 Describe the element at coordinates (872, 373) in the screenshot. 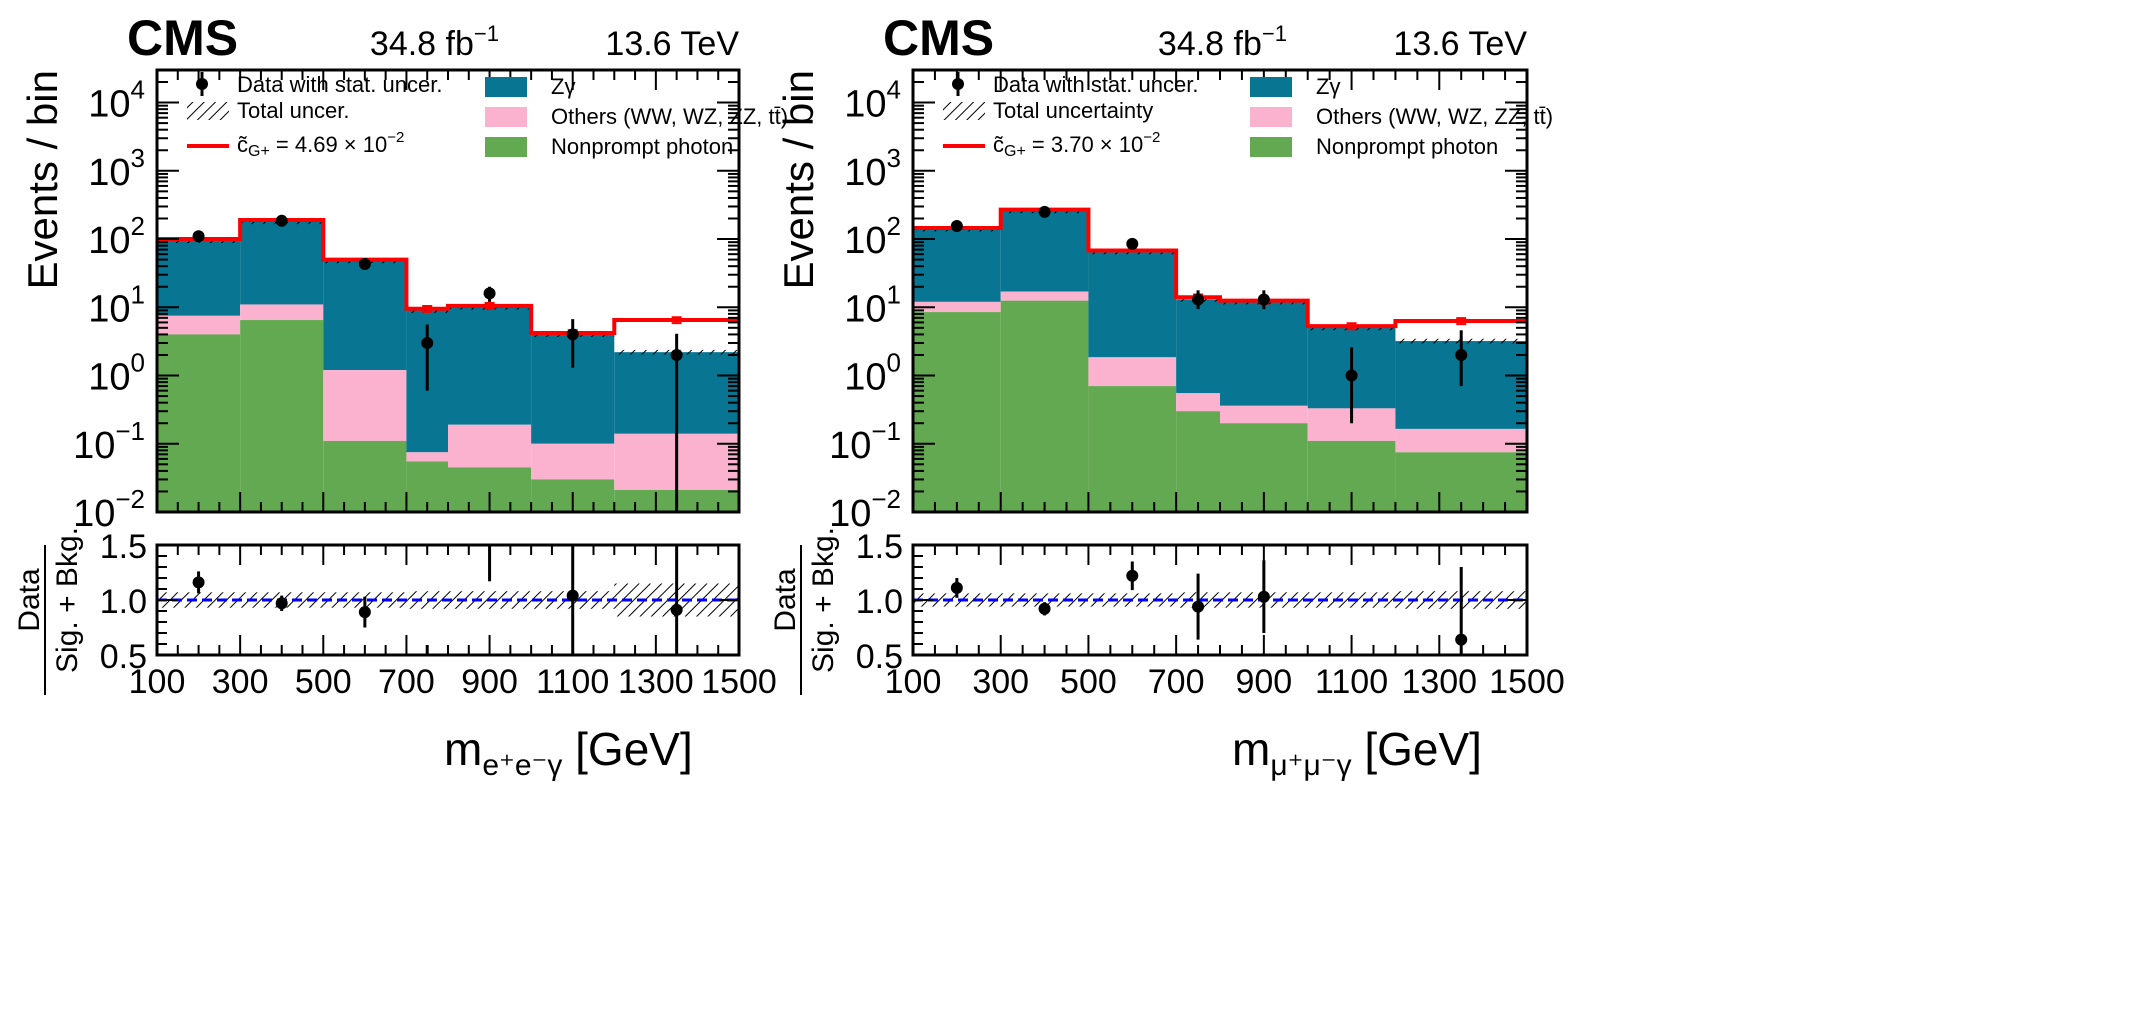

I see `y-tick-label: 10⁰` at that location.